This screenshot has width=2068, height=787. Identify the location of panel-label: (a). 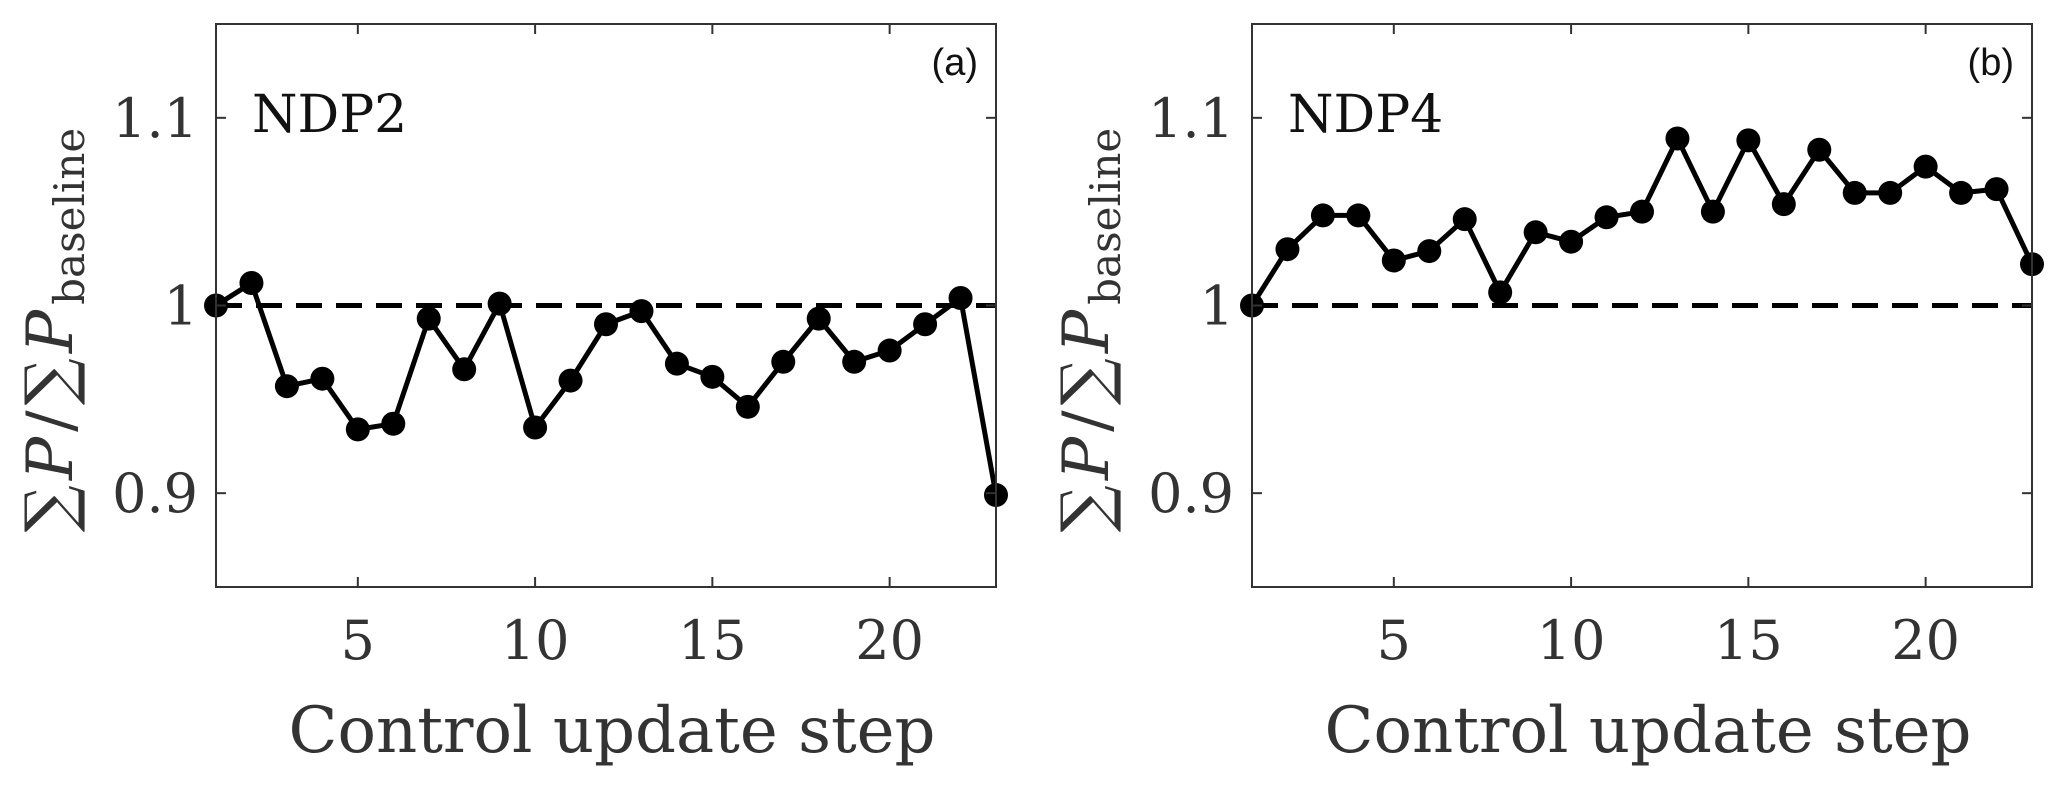
(955, 63).